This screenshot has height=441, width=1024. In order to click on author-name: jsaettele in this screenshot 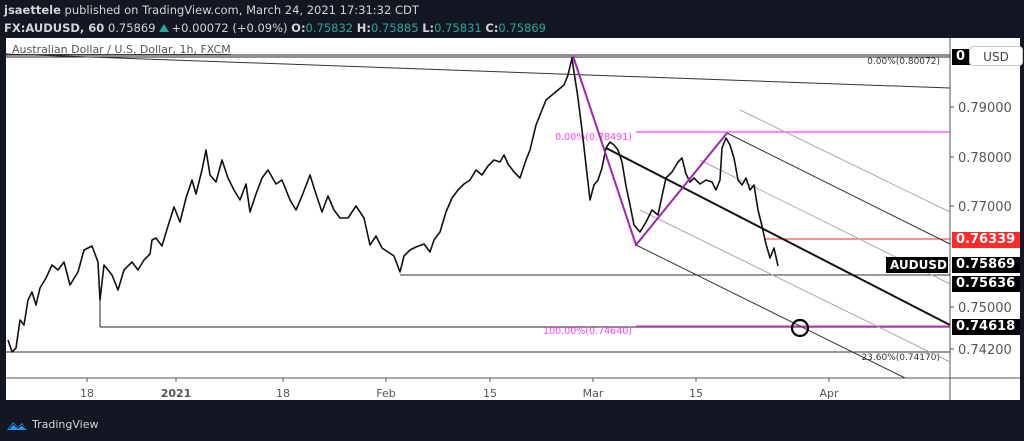, I will do `click(32, 10)`.